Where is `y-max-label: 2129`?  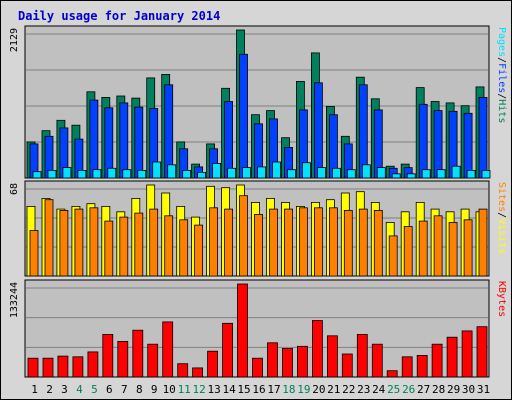 y-max-label: 2129 is located at coordinates (14, 40).